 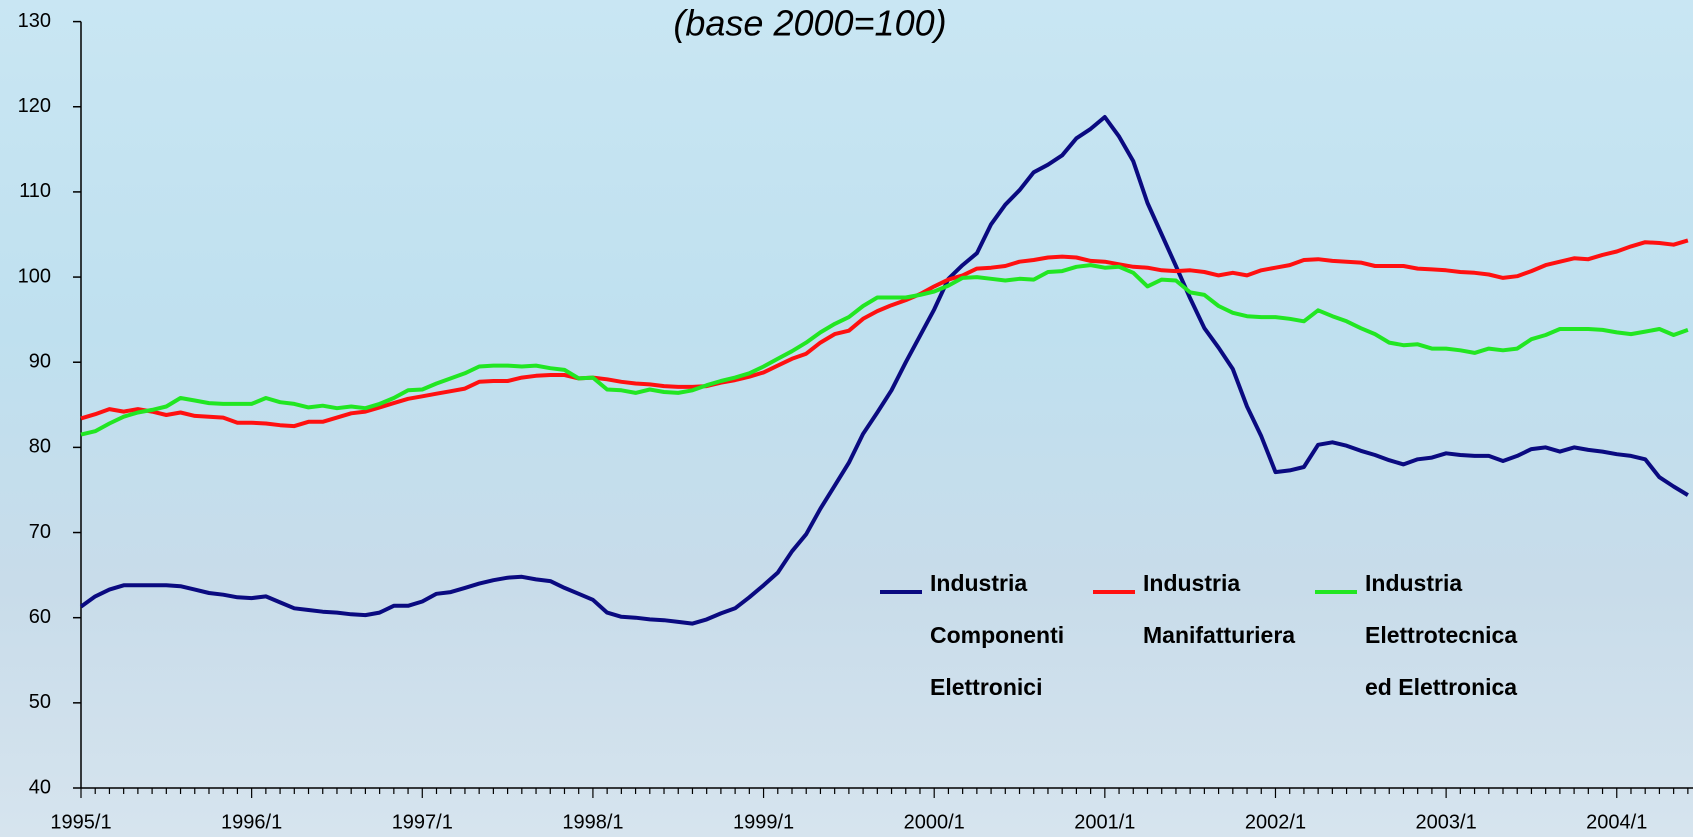 I want to click on x-tick-label: 1997/1, so click(x=422, y=822).